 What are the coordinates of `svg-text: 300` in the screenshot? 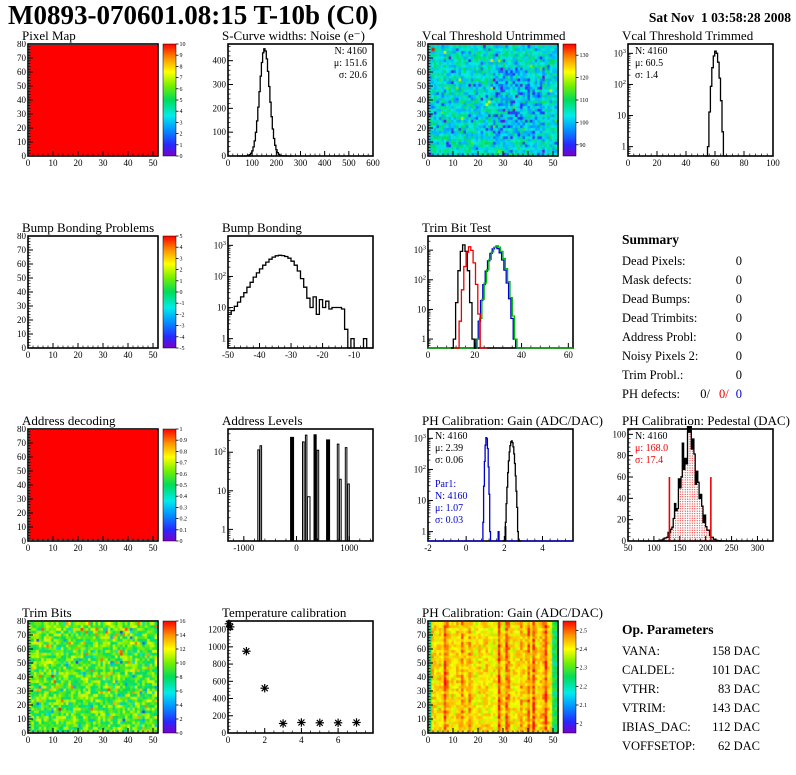 It's located at (301, 163).